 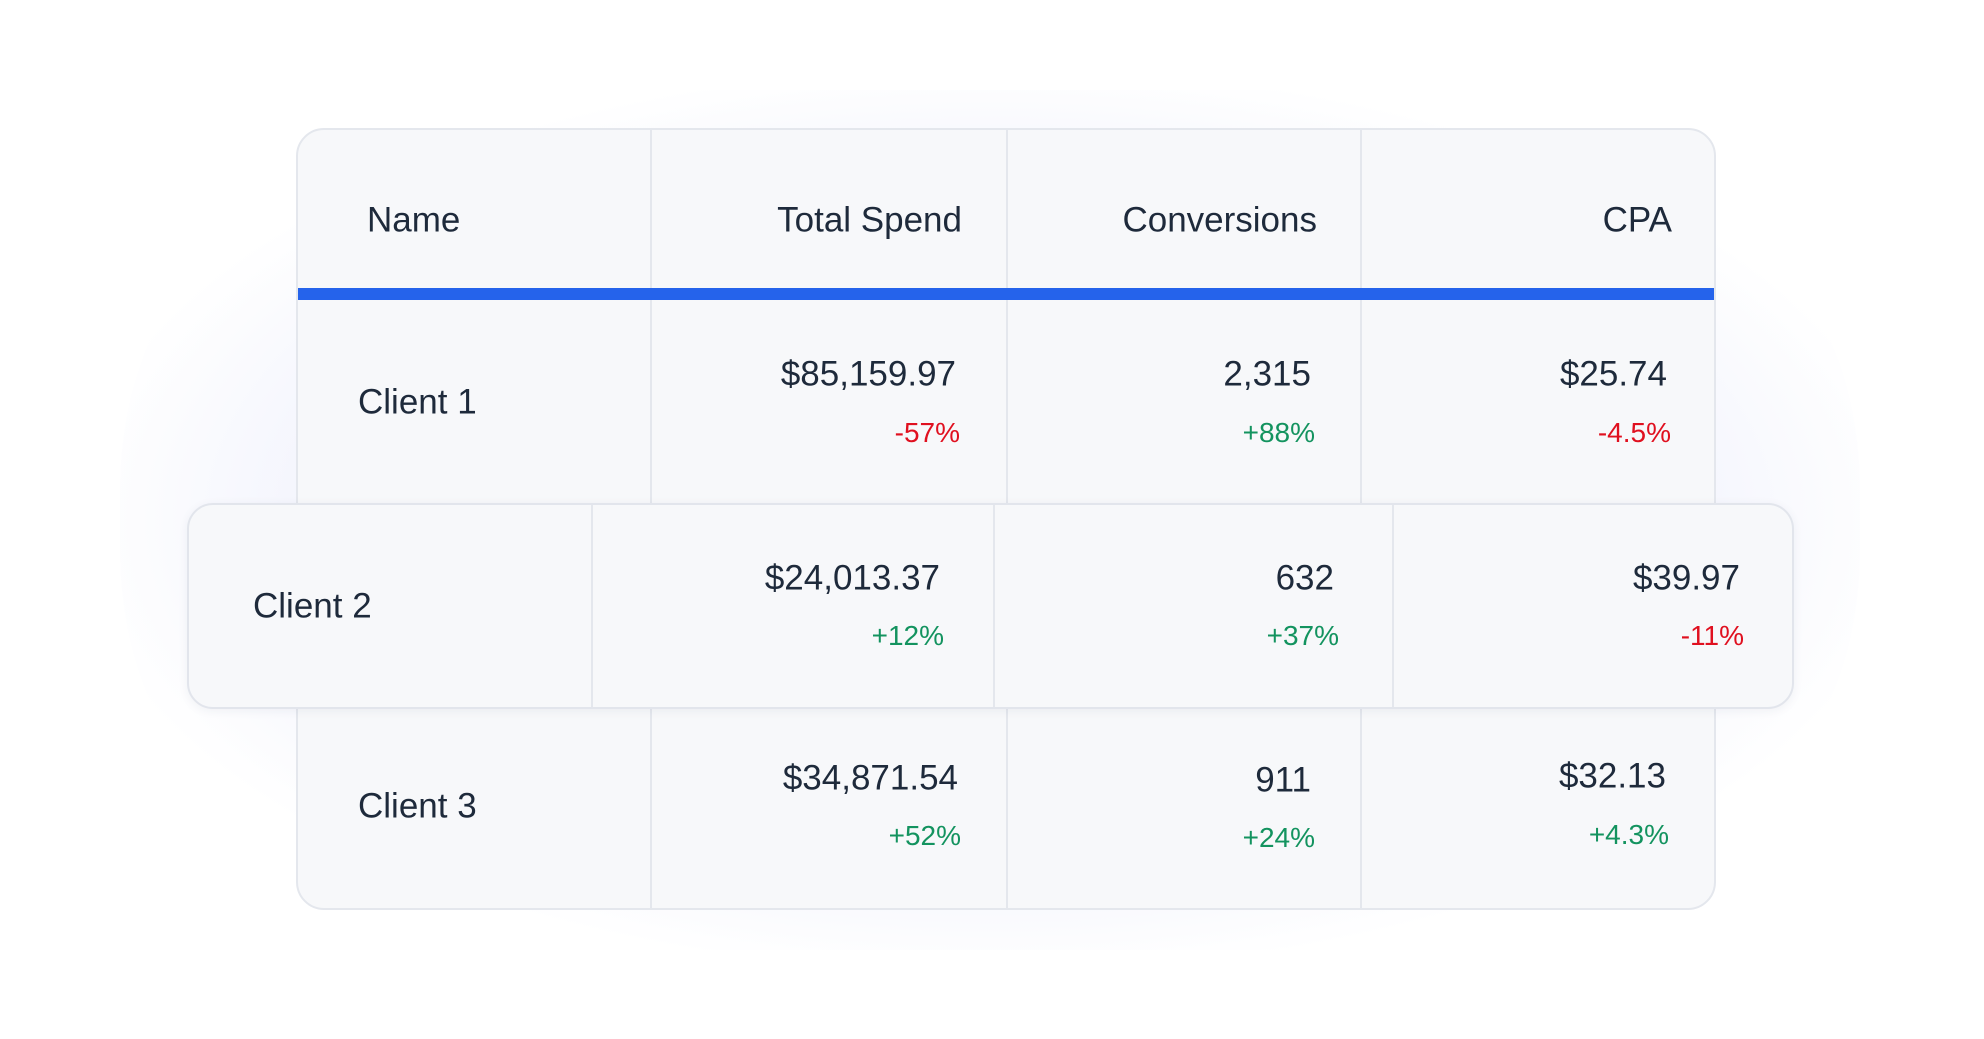 I want to click on conversions: 2,315, so click(x=1267, y=374).